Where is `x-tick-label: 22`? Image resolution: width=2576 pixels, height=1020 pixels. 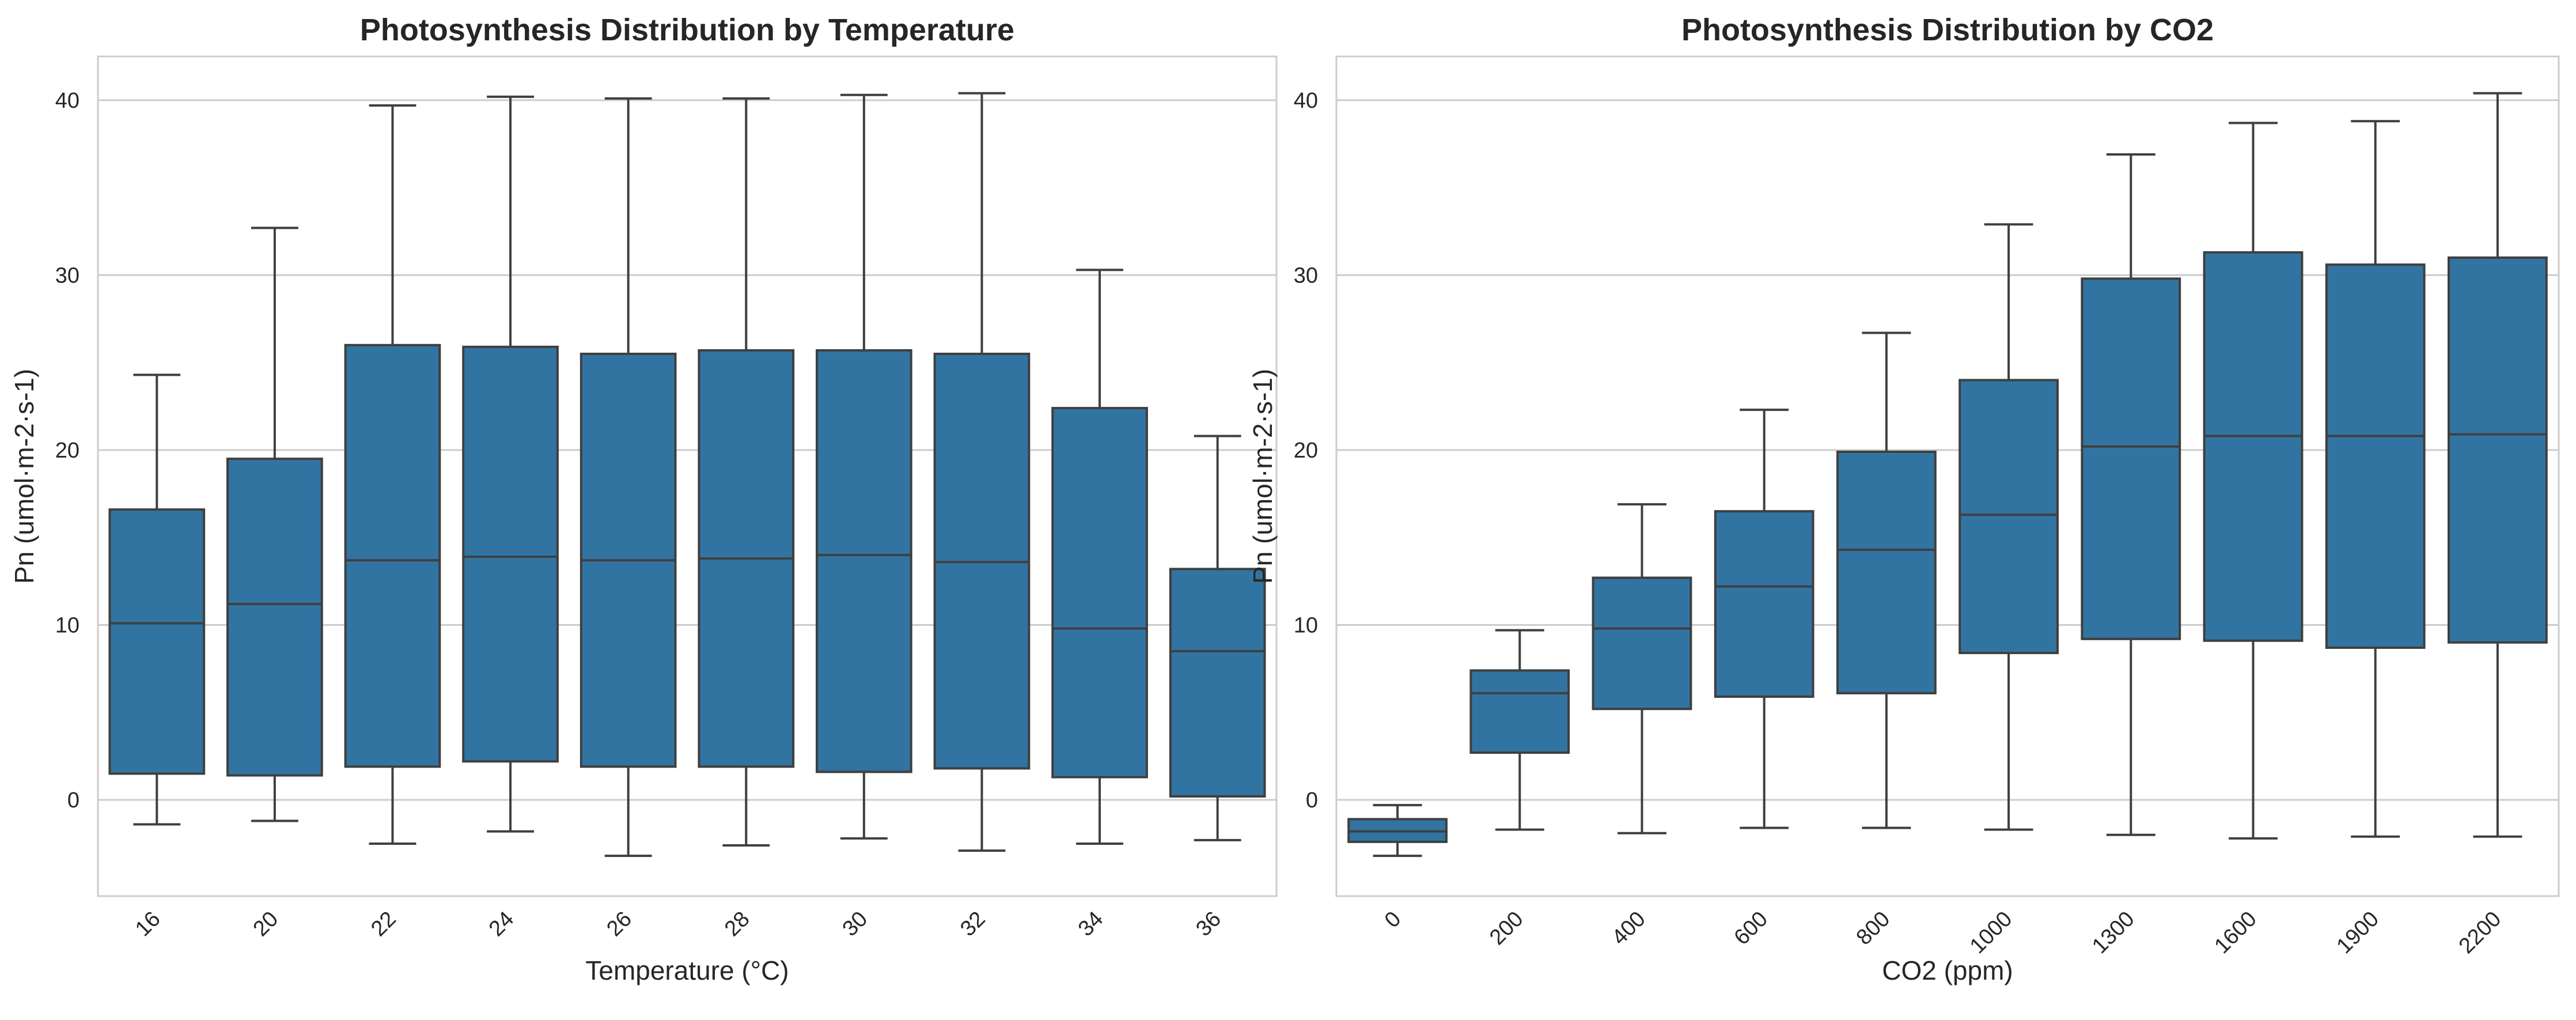 x-tick-label: 22 is located at coordinates (383, 924).